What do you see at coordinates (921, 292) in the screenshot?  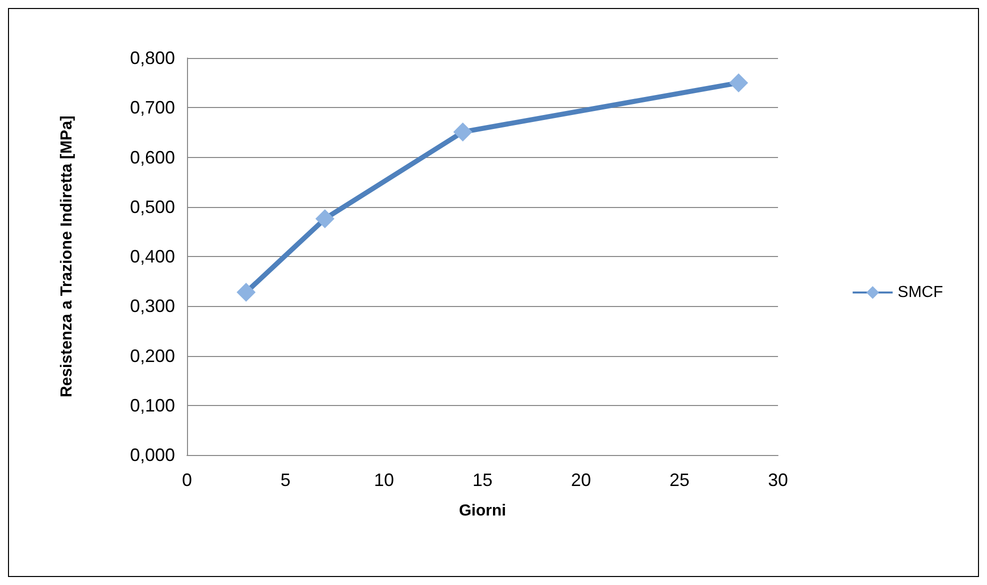 I see `legend-label: SMCF` at bounding box center [921, 292].